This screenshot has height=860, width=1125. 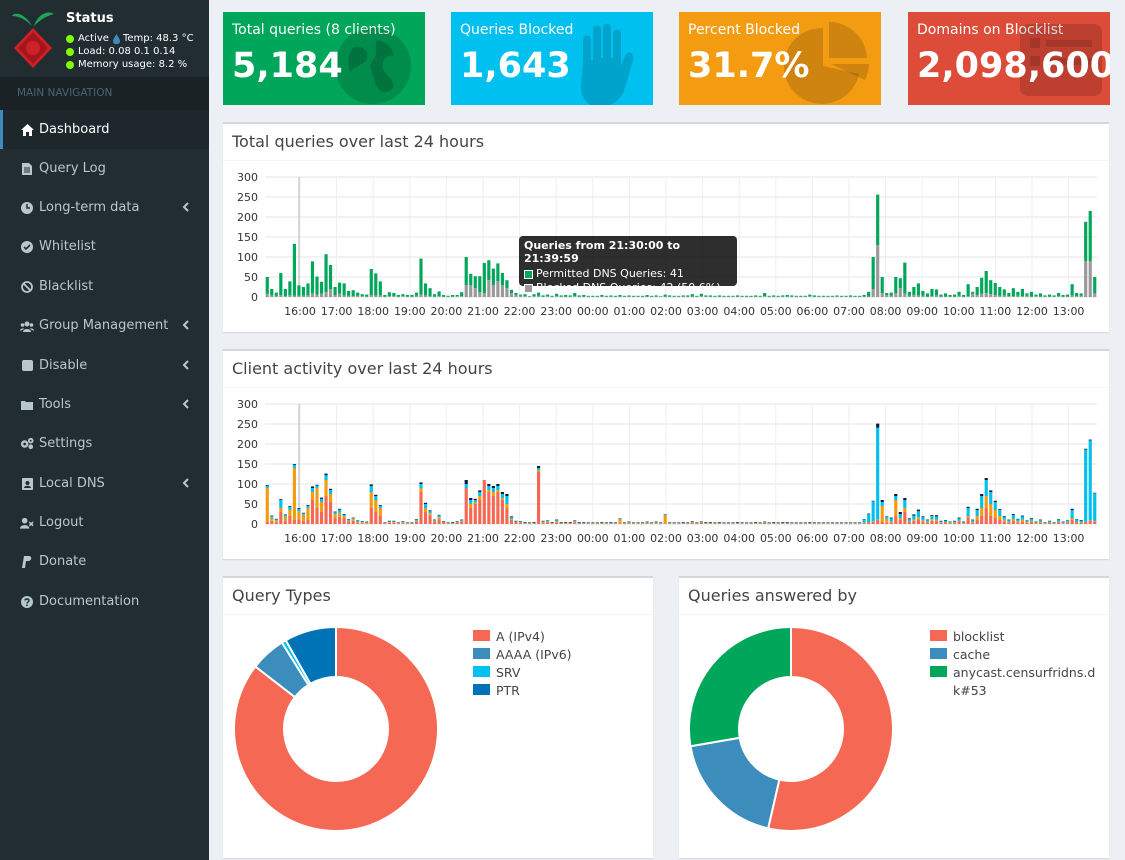 I want to click on status-memory-label: Memory usage: 8.2 %, so click(x=133, y=64).